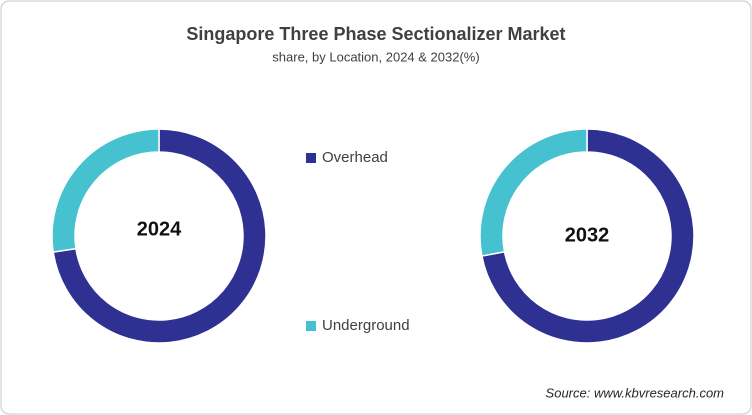 The width and height of the screenshot is (752, 415). Describe the element at coordinates (159, 229) in the screenshot. I see `center-label: 2024` at that location.